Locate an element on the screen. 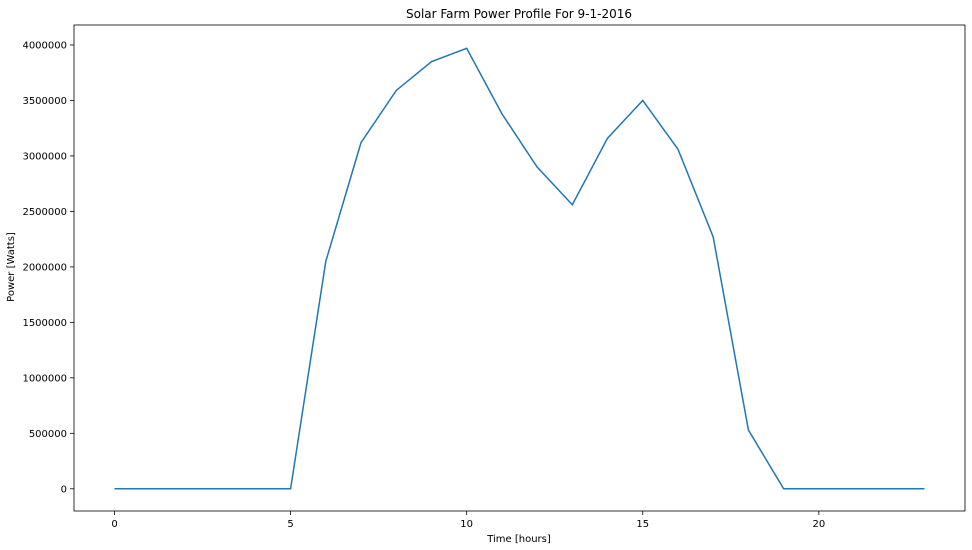 Image resolution: width=972 pixels, height=550 pixels. y-tick-label: 1000000 is located at coordinates (44, 378).